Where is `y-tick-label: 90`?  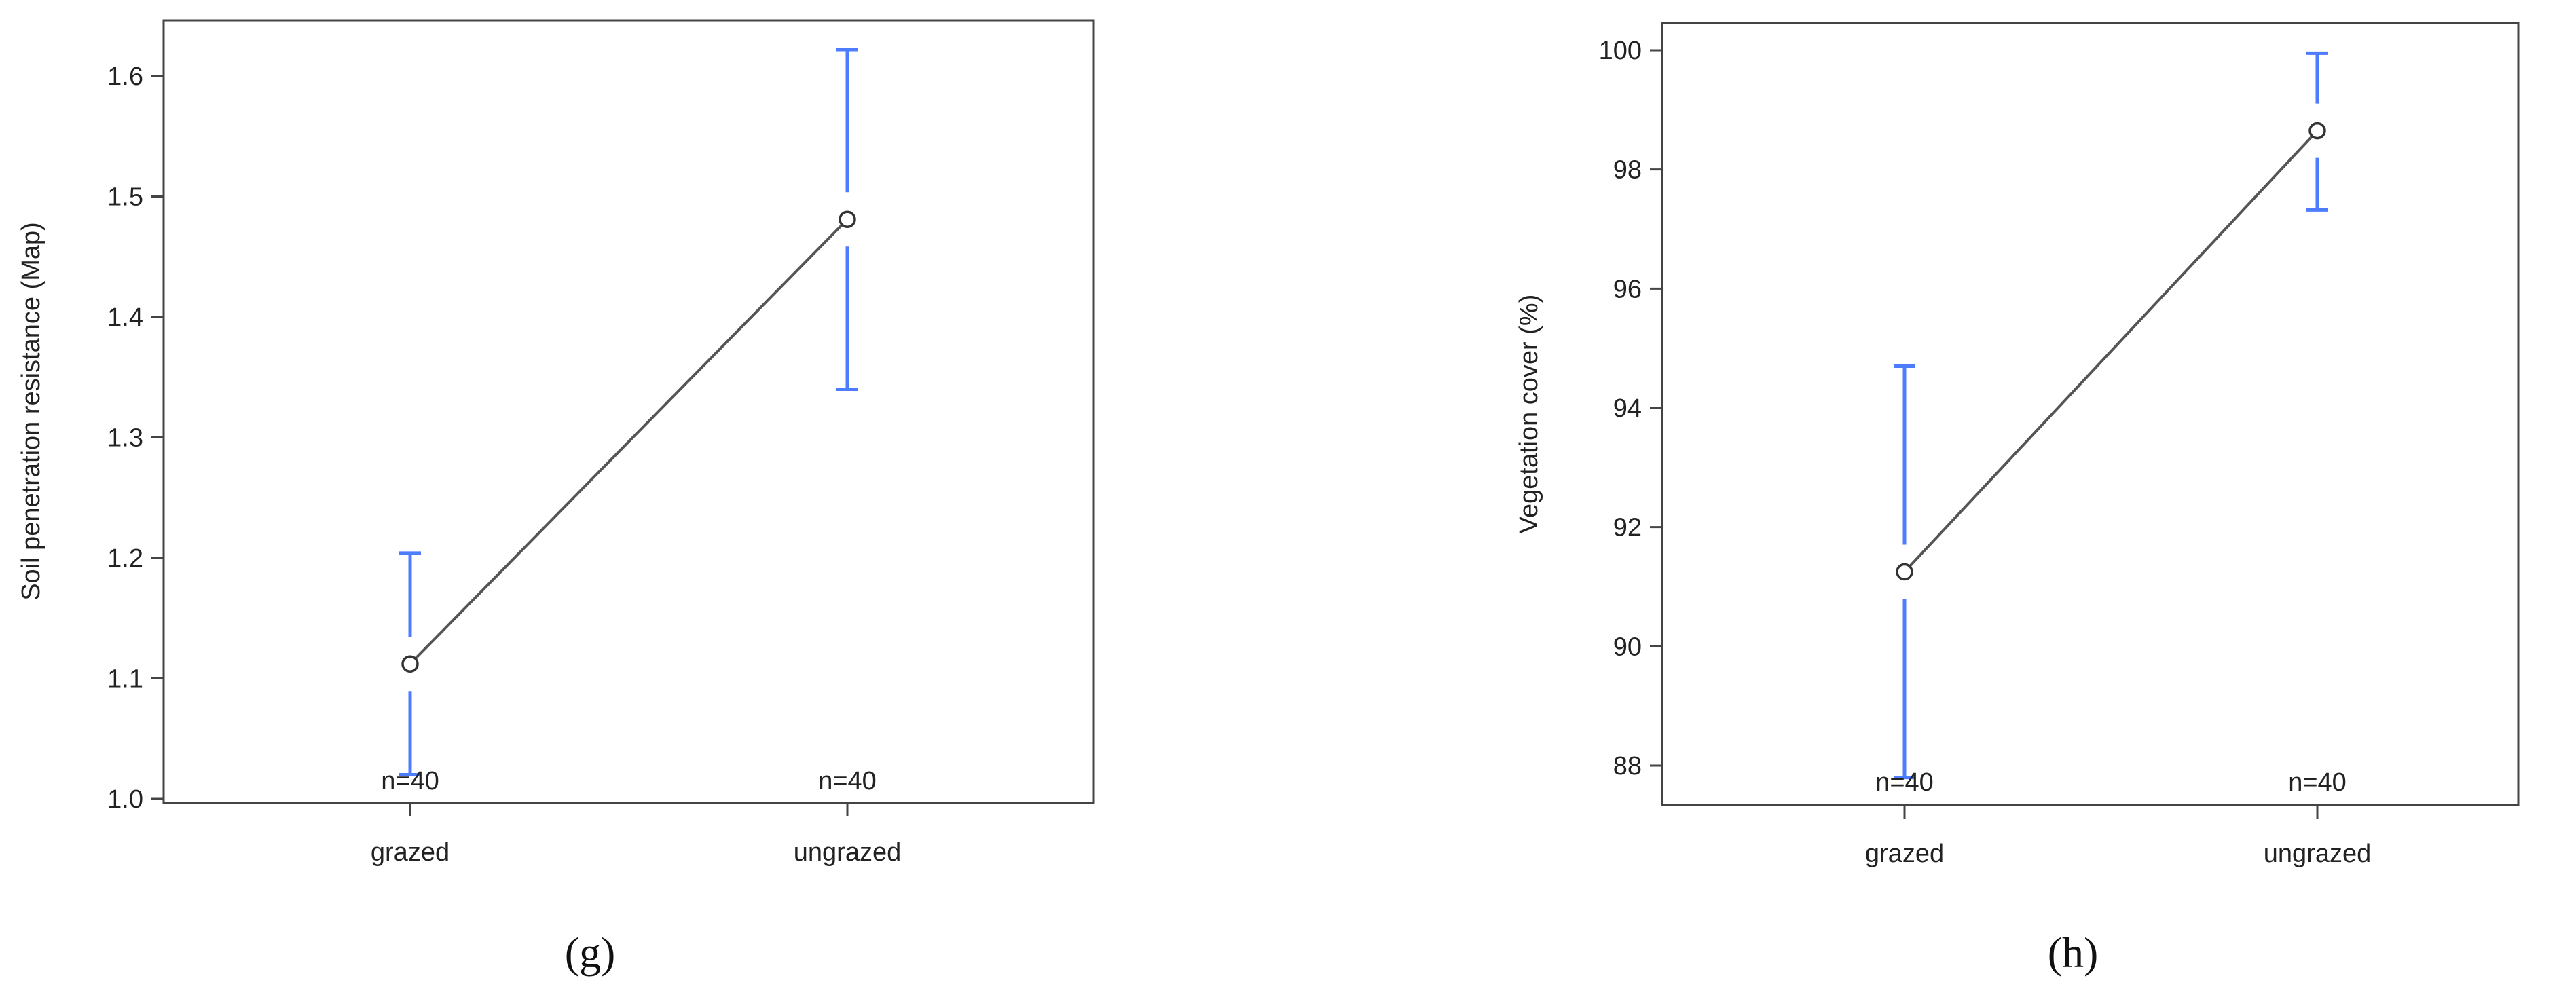
y-tick-label: 90 is located at coordinates (1627, 647).